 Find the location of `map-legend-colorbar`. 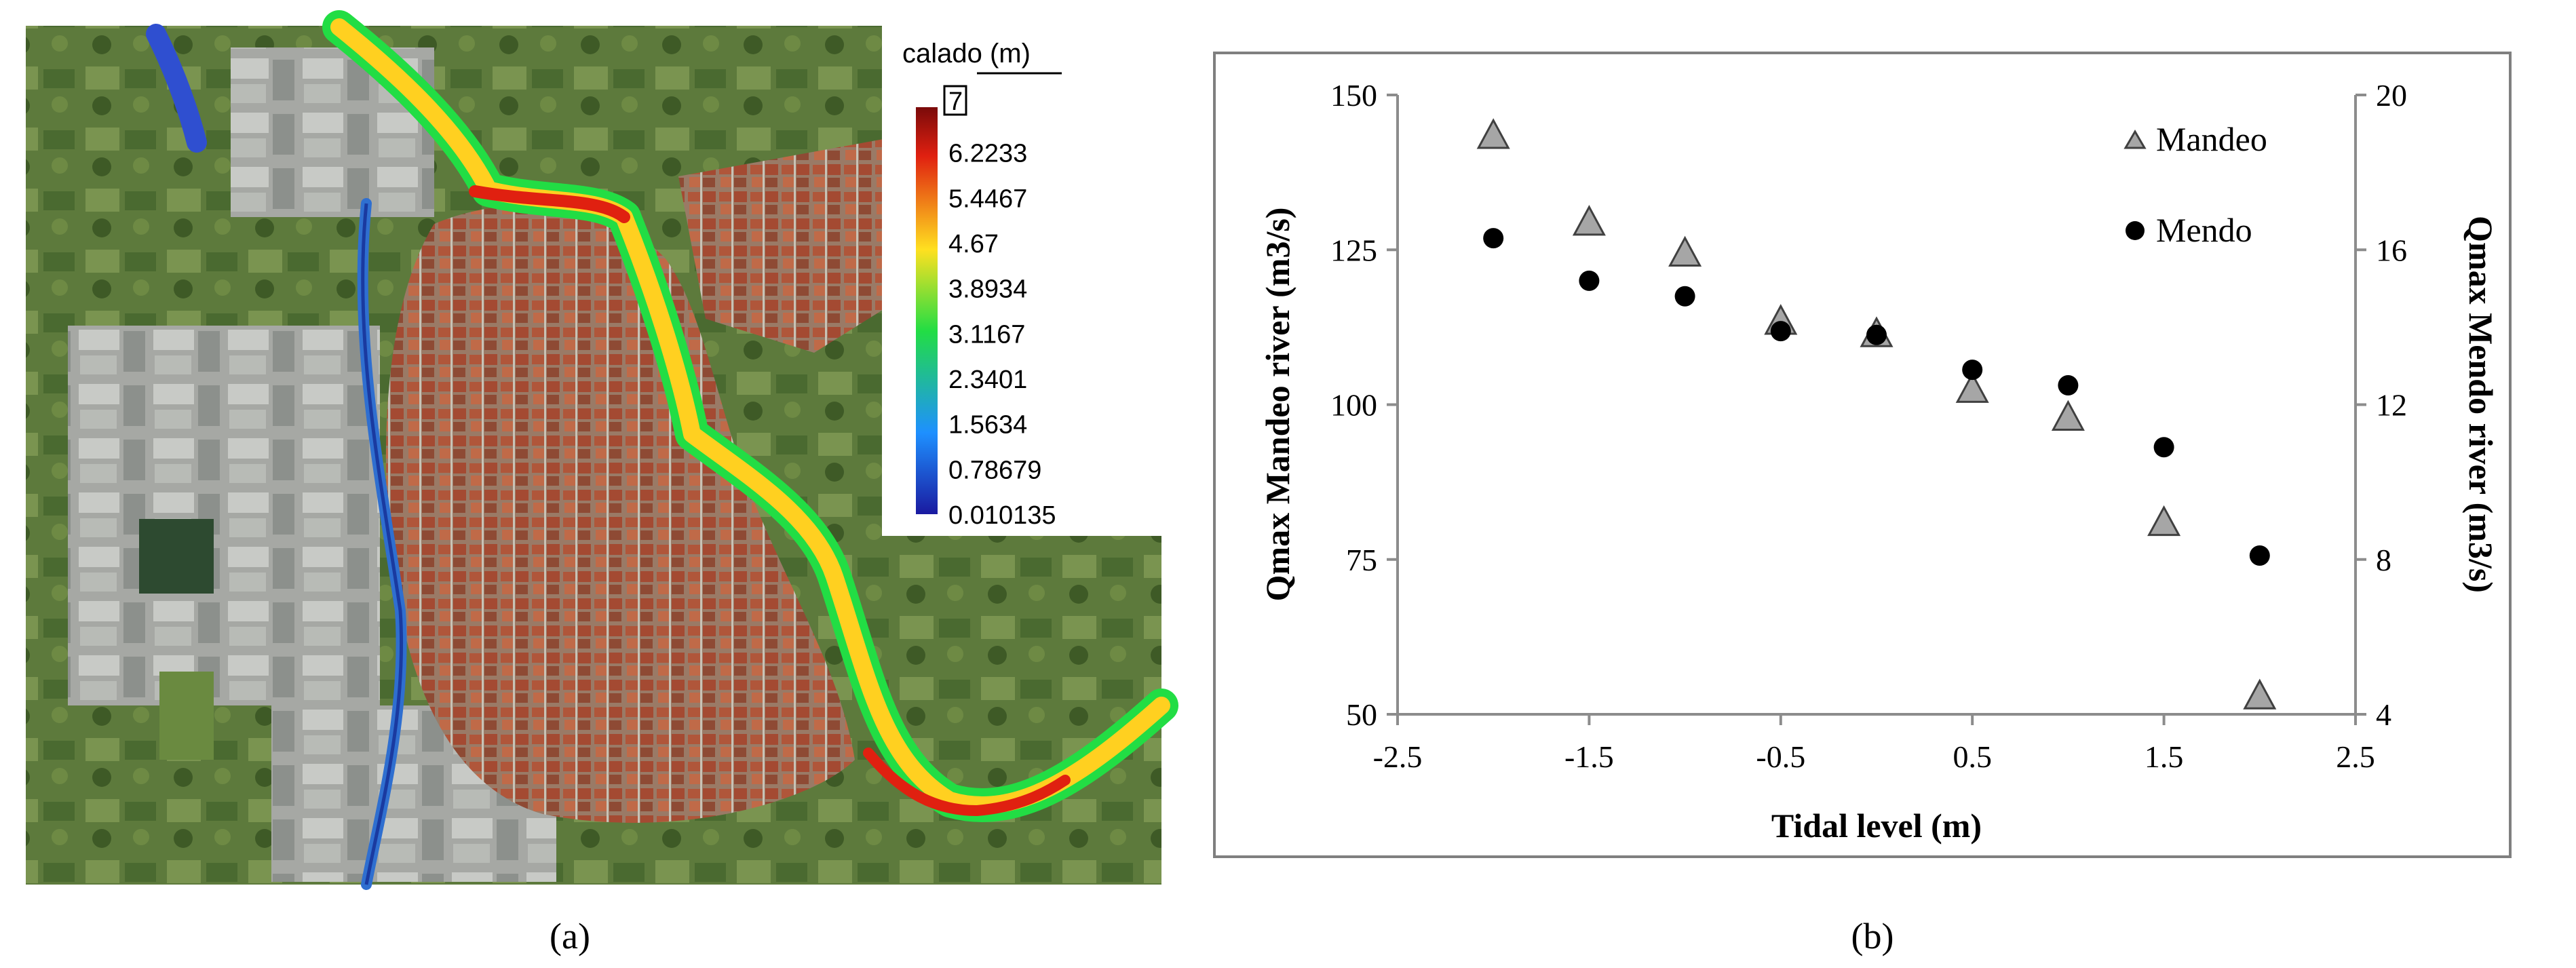

map-legend-colorbar is located at coordinates (927, 310).